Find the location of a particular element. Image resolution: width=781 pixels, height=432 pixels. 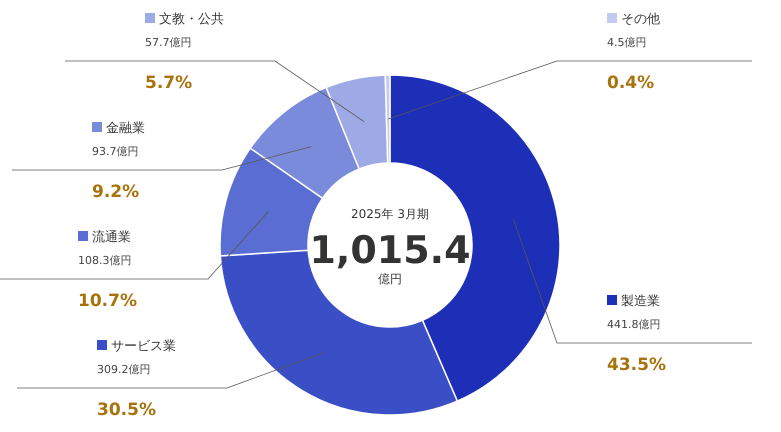

legend-label: 製造業 is located at coordinates (640, 301).